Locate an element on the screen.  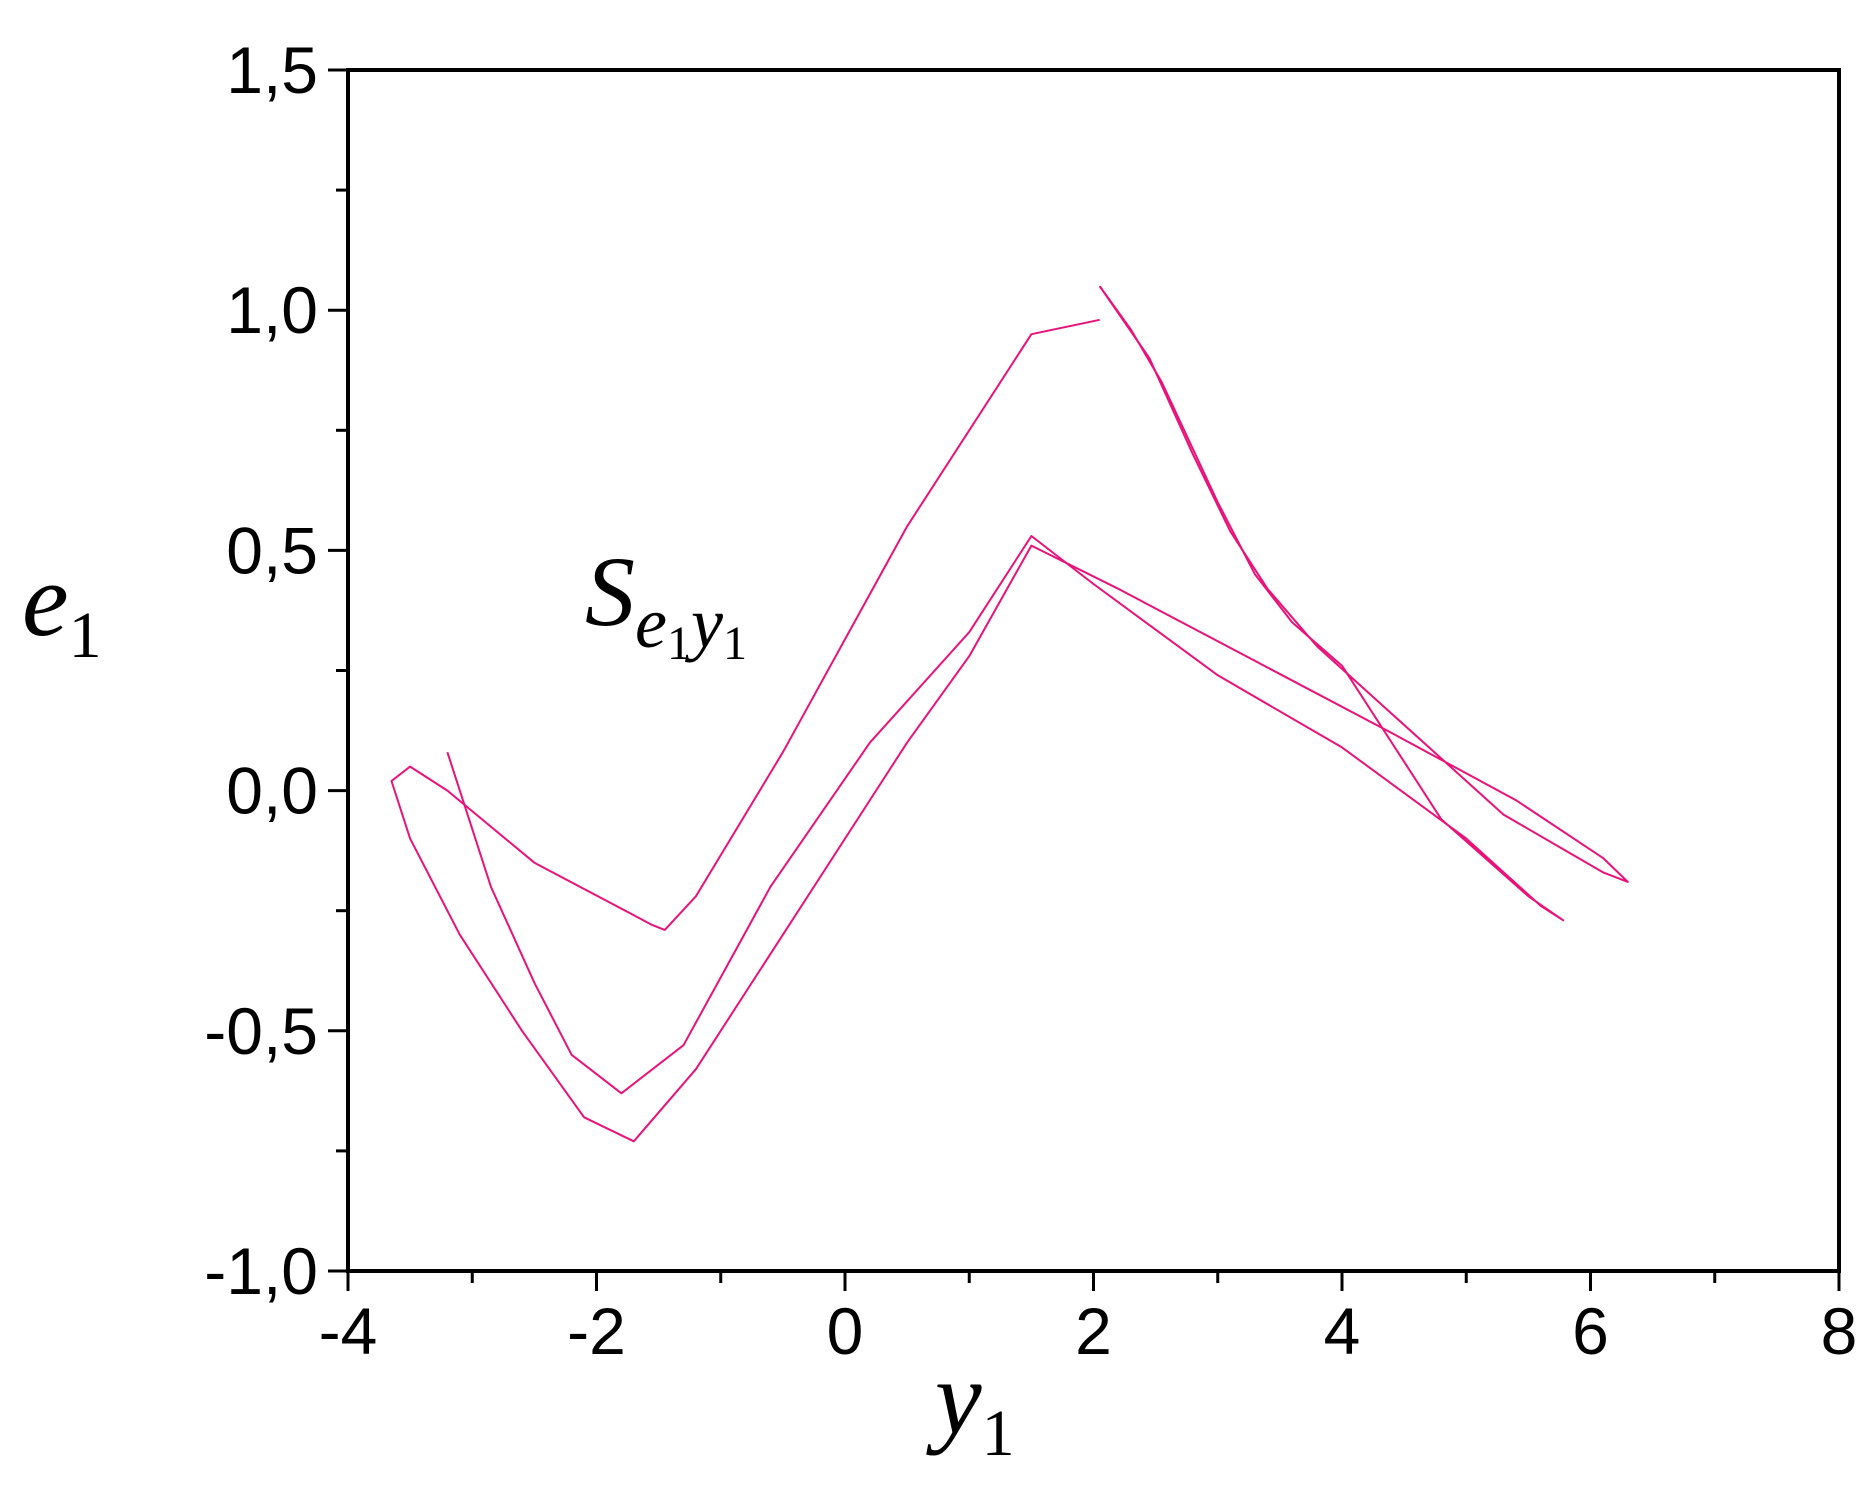
curve-annotation: Se1y1 is located at coordinates (666, 603).